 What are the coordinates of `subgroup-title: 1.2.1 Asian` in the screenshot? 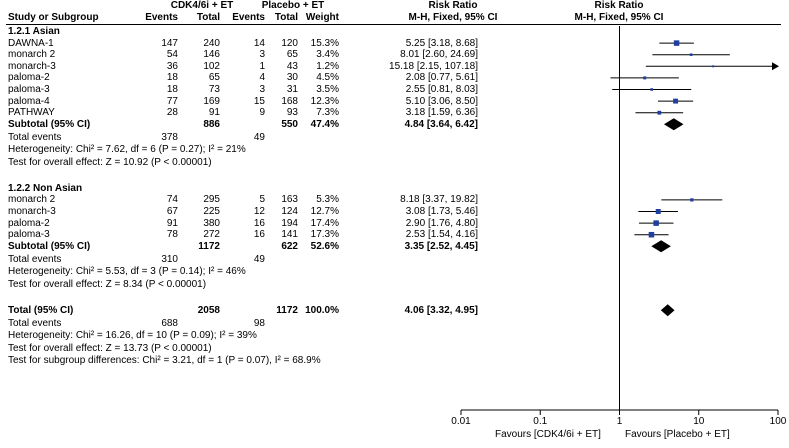 It's located at (34, 31).